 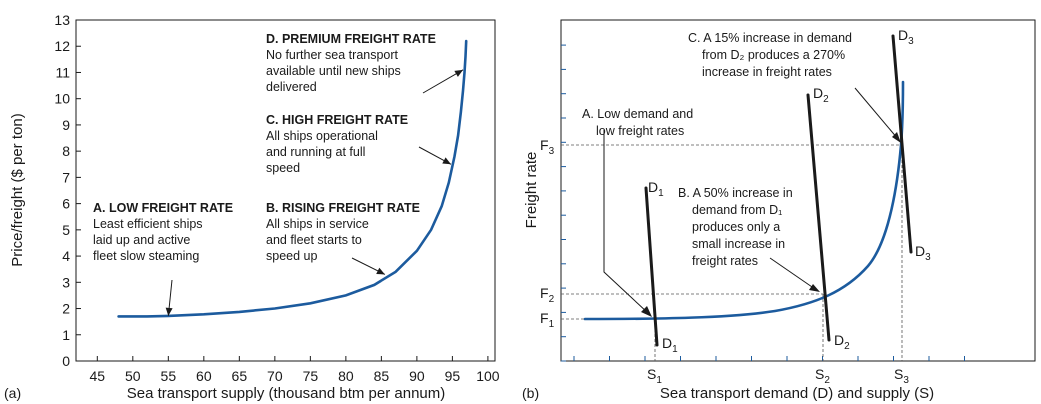 I want to click on annotation-title: D. PREMIUM FREIGHT RATE, so click(x=351, y=39).